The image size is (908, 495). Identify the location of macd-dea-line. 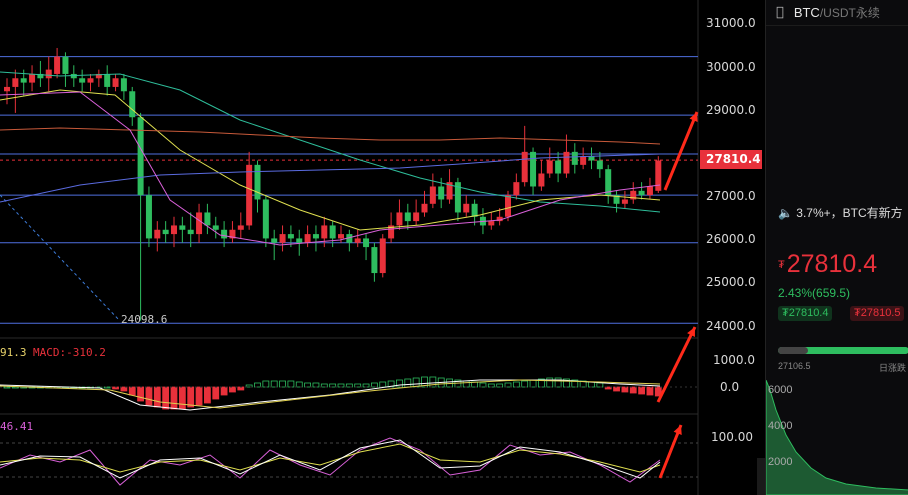
(330, 394).